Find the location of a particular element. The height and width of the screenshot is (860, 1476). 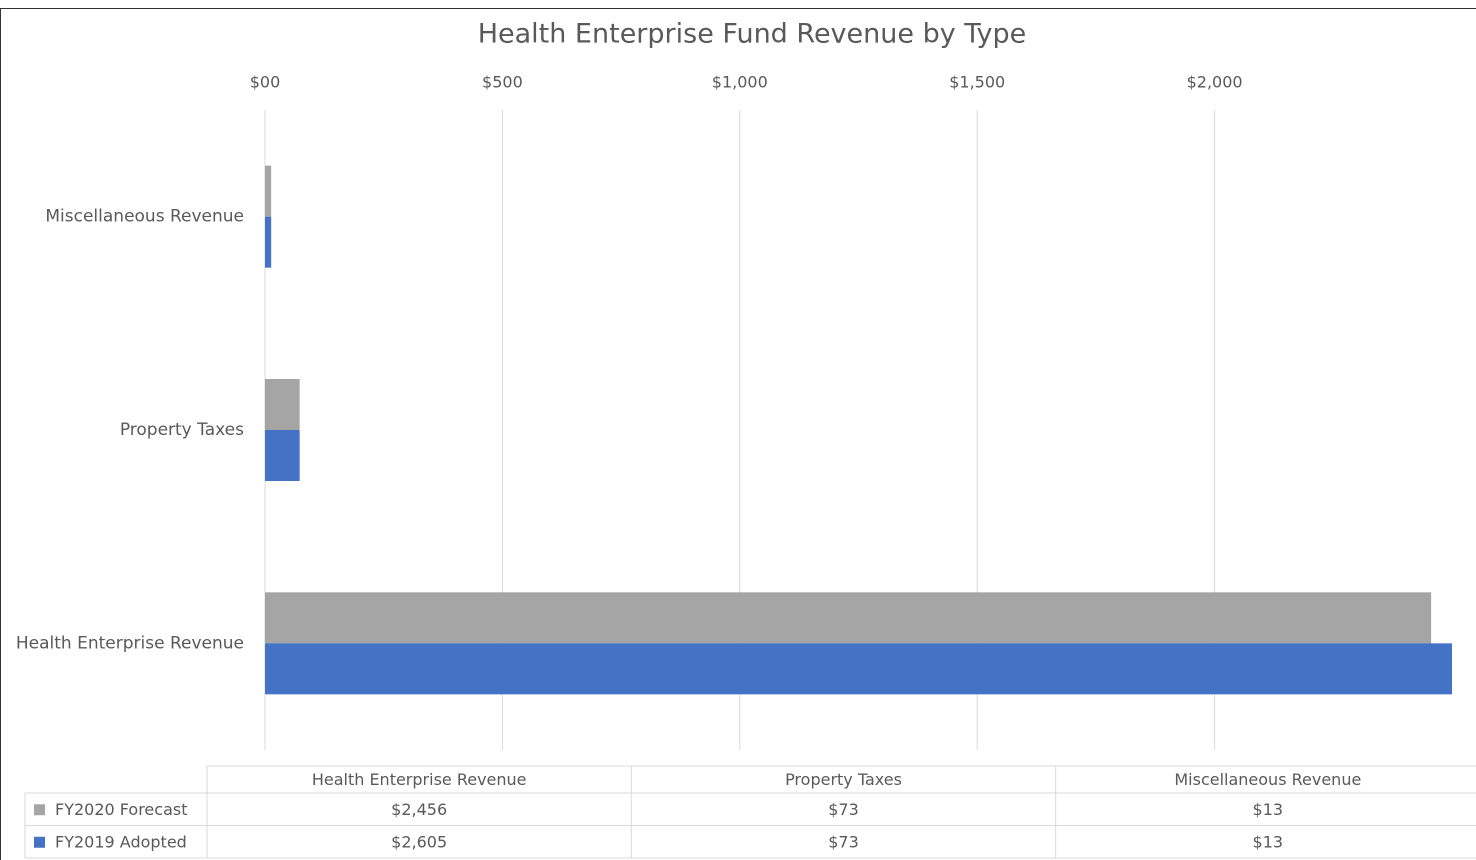

table-row is located at coordinates (750, 842).